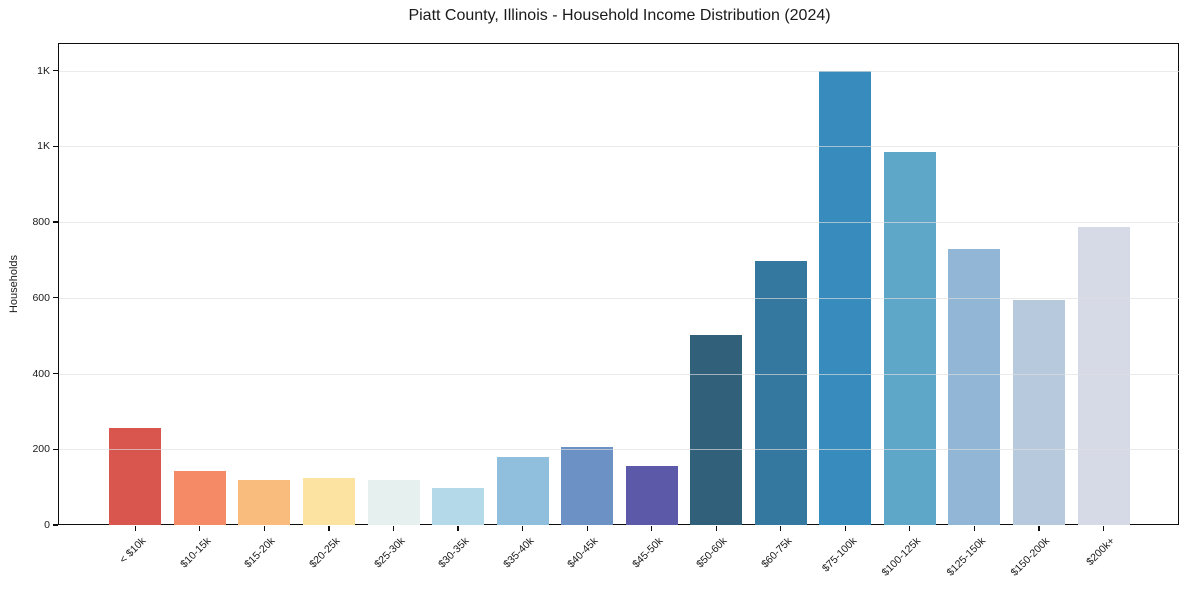 The image size is (1189, 590). What do you see at coordinates (133, 550) in the screenshot?
I see `x-tick-label: < $10k` at bounding box center [133, 550].